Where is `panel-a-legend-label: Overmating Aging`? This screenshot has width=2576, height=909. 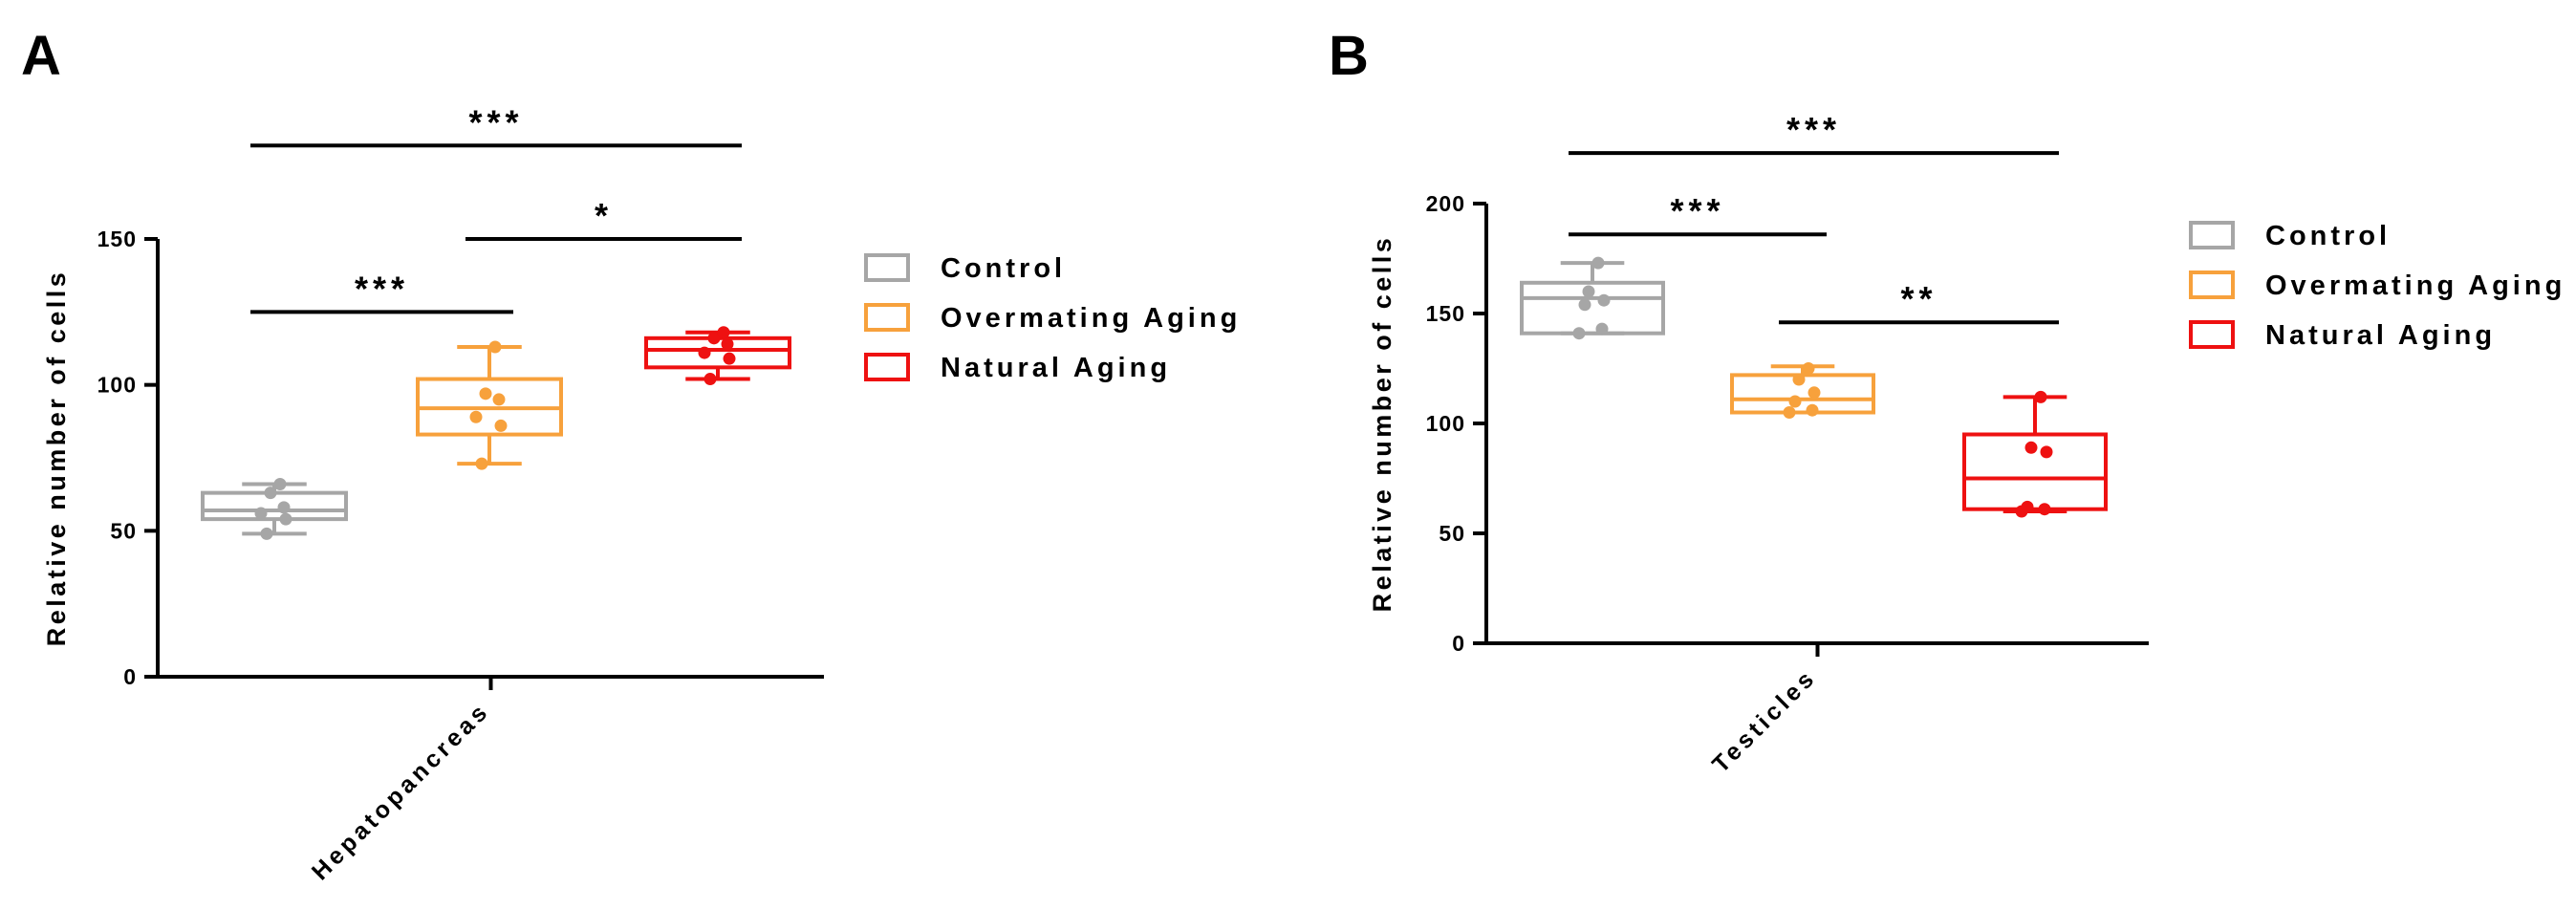
panel-a-legend-label: Overmating Aging is located at coordinates (1091, 318).